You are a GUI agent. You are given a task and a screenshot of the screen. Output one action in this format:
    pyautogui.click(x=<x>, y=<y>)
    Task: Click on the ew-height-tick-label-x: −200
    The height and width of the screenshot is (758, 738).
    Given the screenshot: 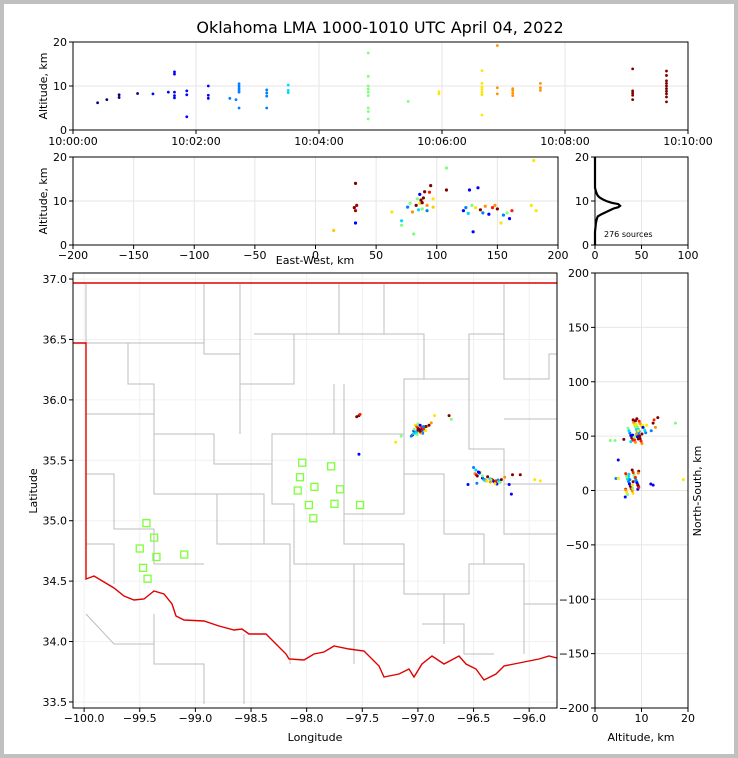 What is the action you would take?
    pyautogui.click(x=73, y=255)
    